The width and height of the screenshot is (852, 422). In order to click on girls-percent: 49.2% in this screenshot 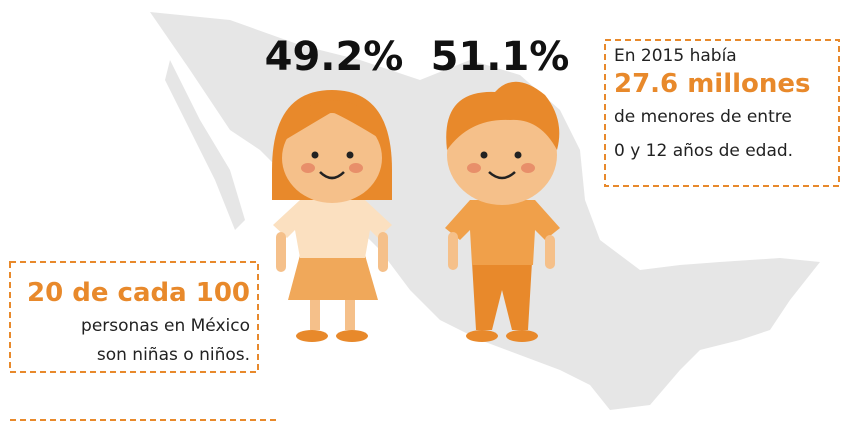, I will do `click(334, 57)`.